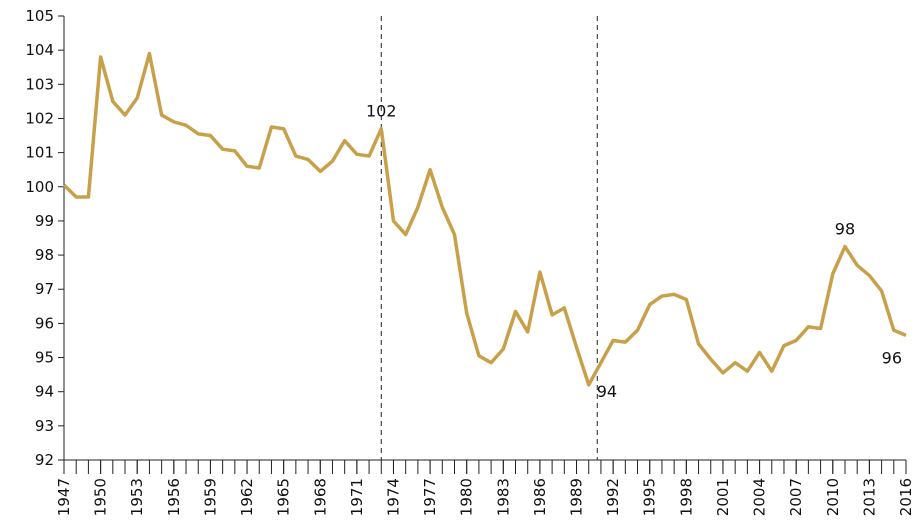 This screenshot has width=919, height=529. What do you see at coordinates (44, 460) in the screenshot?
I see `y-tick-label: 92` at bounding box center [44, 460].